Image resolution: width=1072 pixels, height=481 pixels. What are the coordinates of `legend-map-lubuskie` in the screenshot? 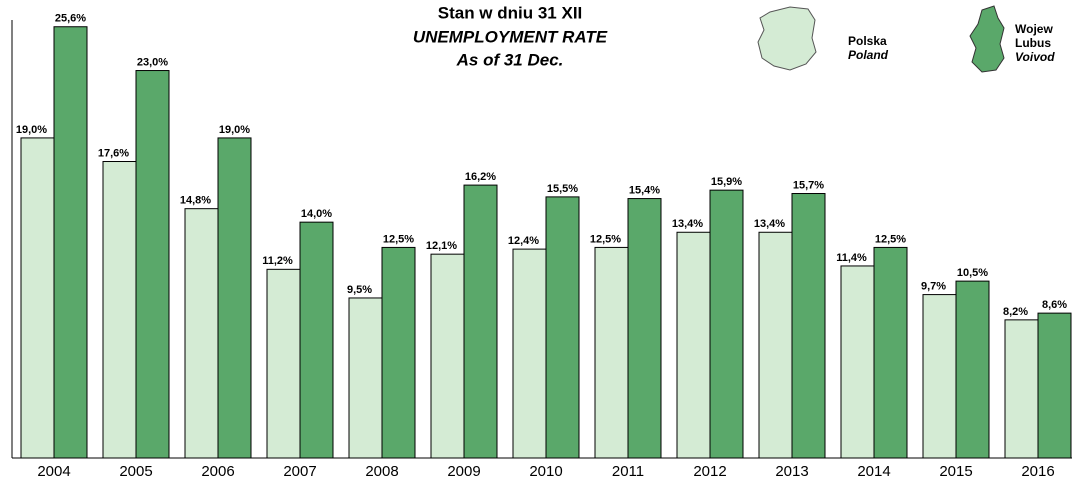 It's located at (987, 39).